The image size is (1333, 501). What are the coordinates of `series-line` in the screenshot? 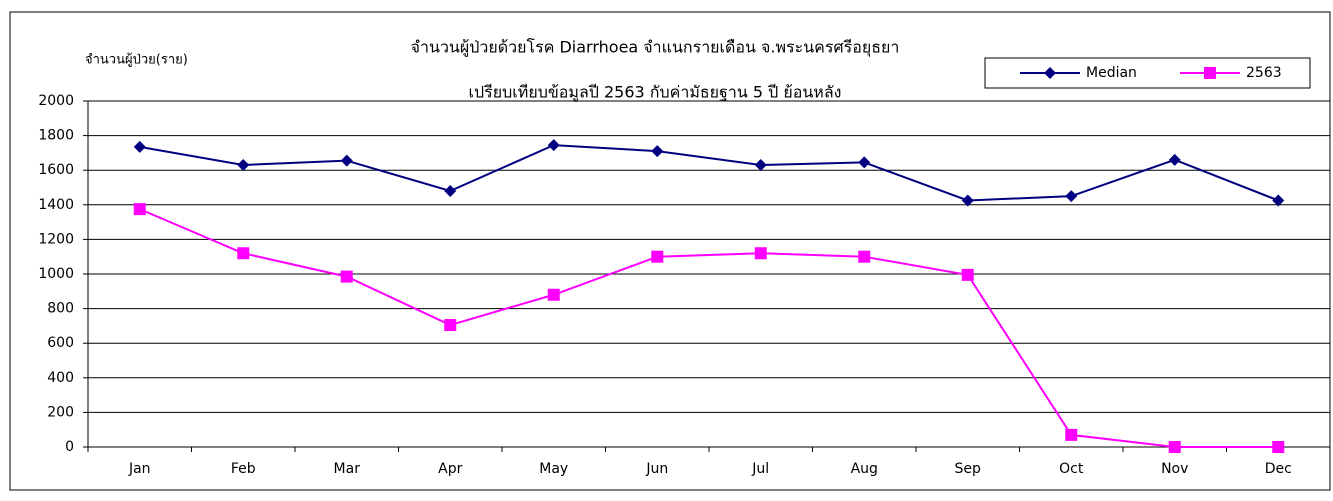 It's located at (709, 173).